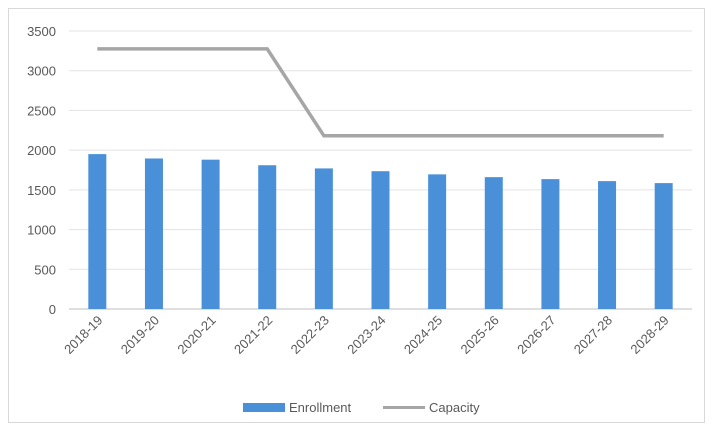 The image size is (713, 431). Describe the element at coordinates (310, 335) in the screenshot. I see `x-tick-label: 2022-23` at that location.